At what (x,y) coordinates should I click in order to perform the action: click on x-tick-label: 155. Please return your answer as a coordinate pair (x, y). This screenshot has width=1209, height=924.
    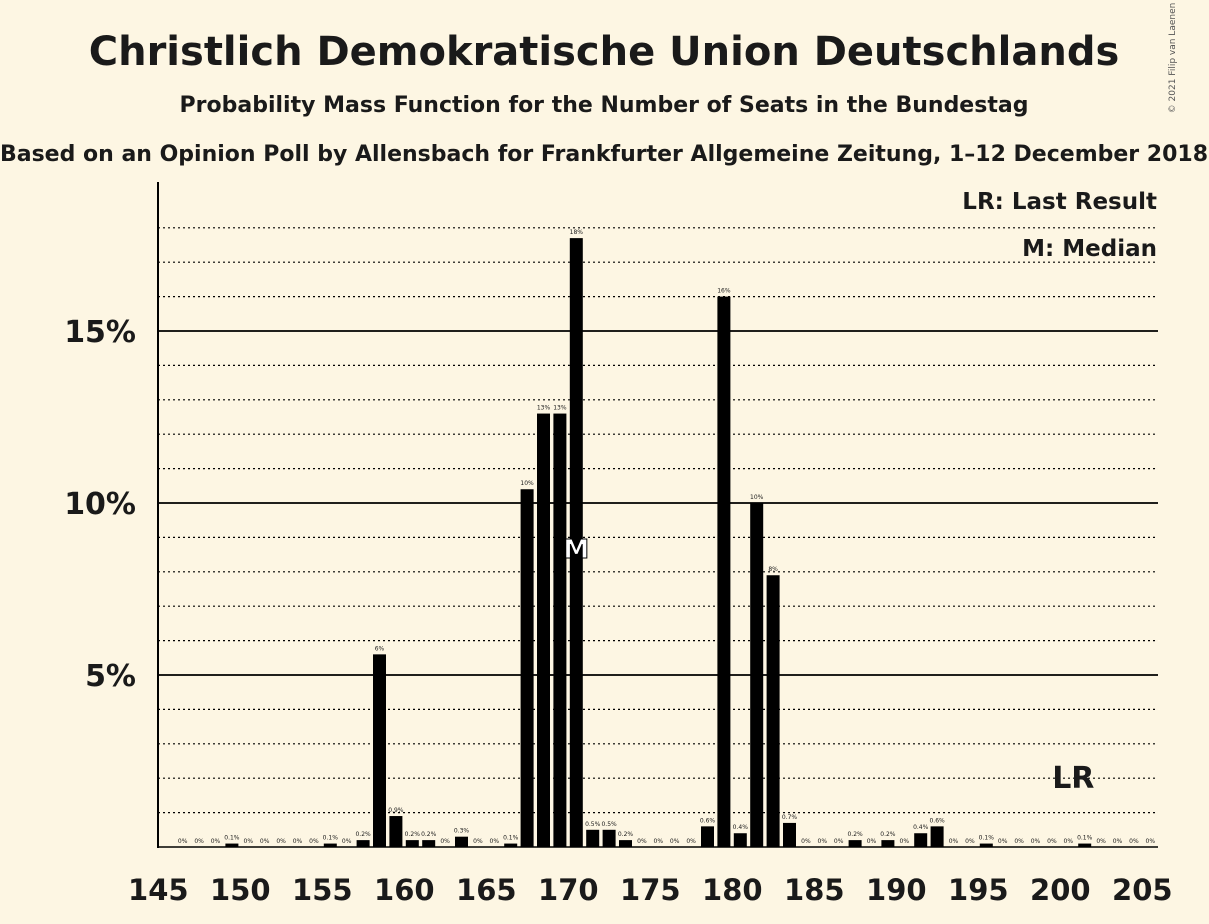
    Looking at the image, I should click on (322, 890).